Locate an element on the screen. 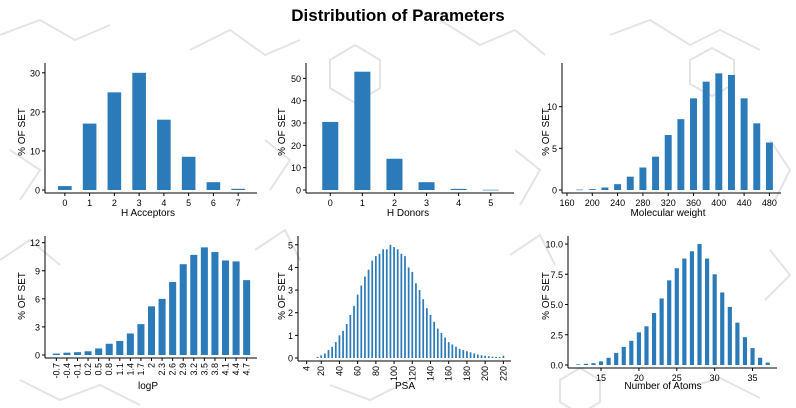 This screenshot has height=408, width=796. y-tick-label: 0 is located at coordinates (298, 191).